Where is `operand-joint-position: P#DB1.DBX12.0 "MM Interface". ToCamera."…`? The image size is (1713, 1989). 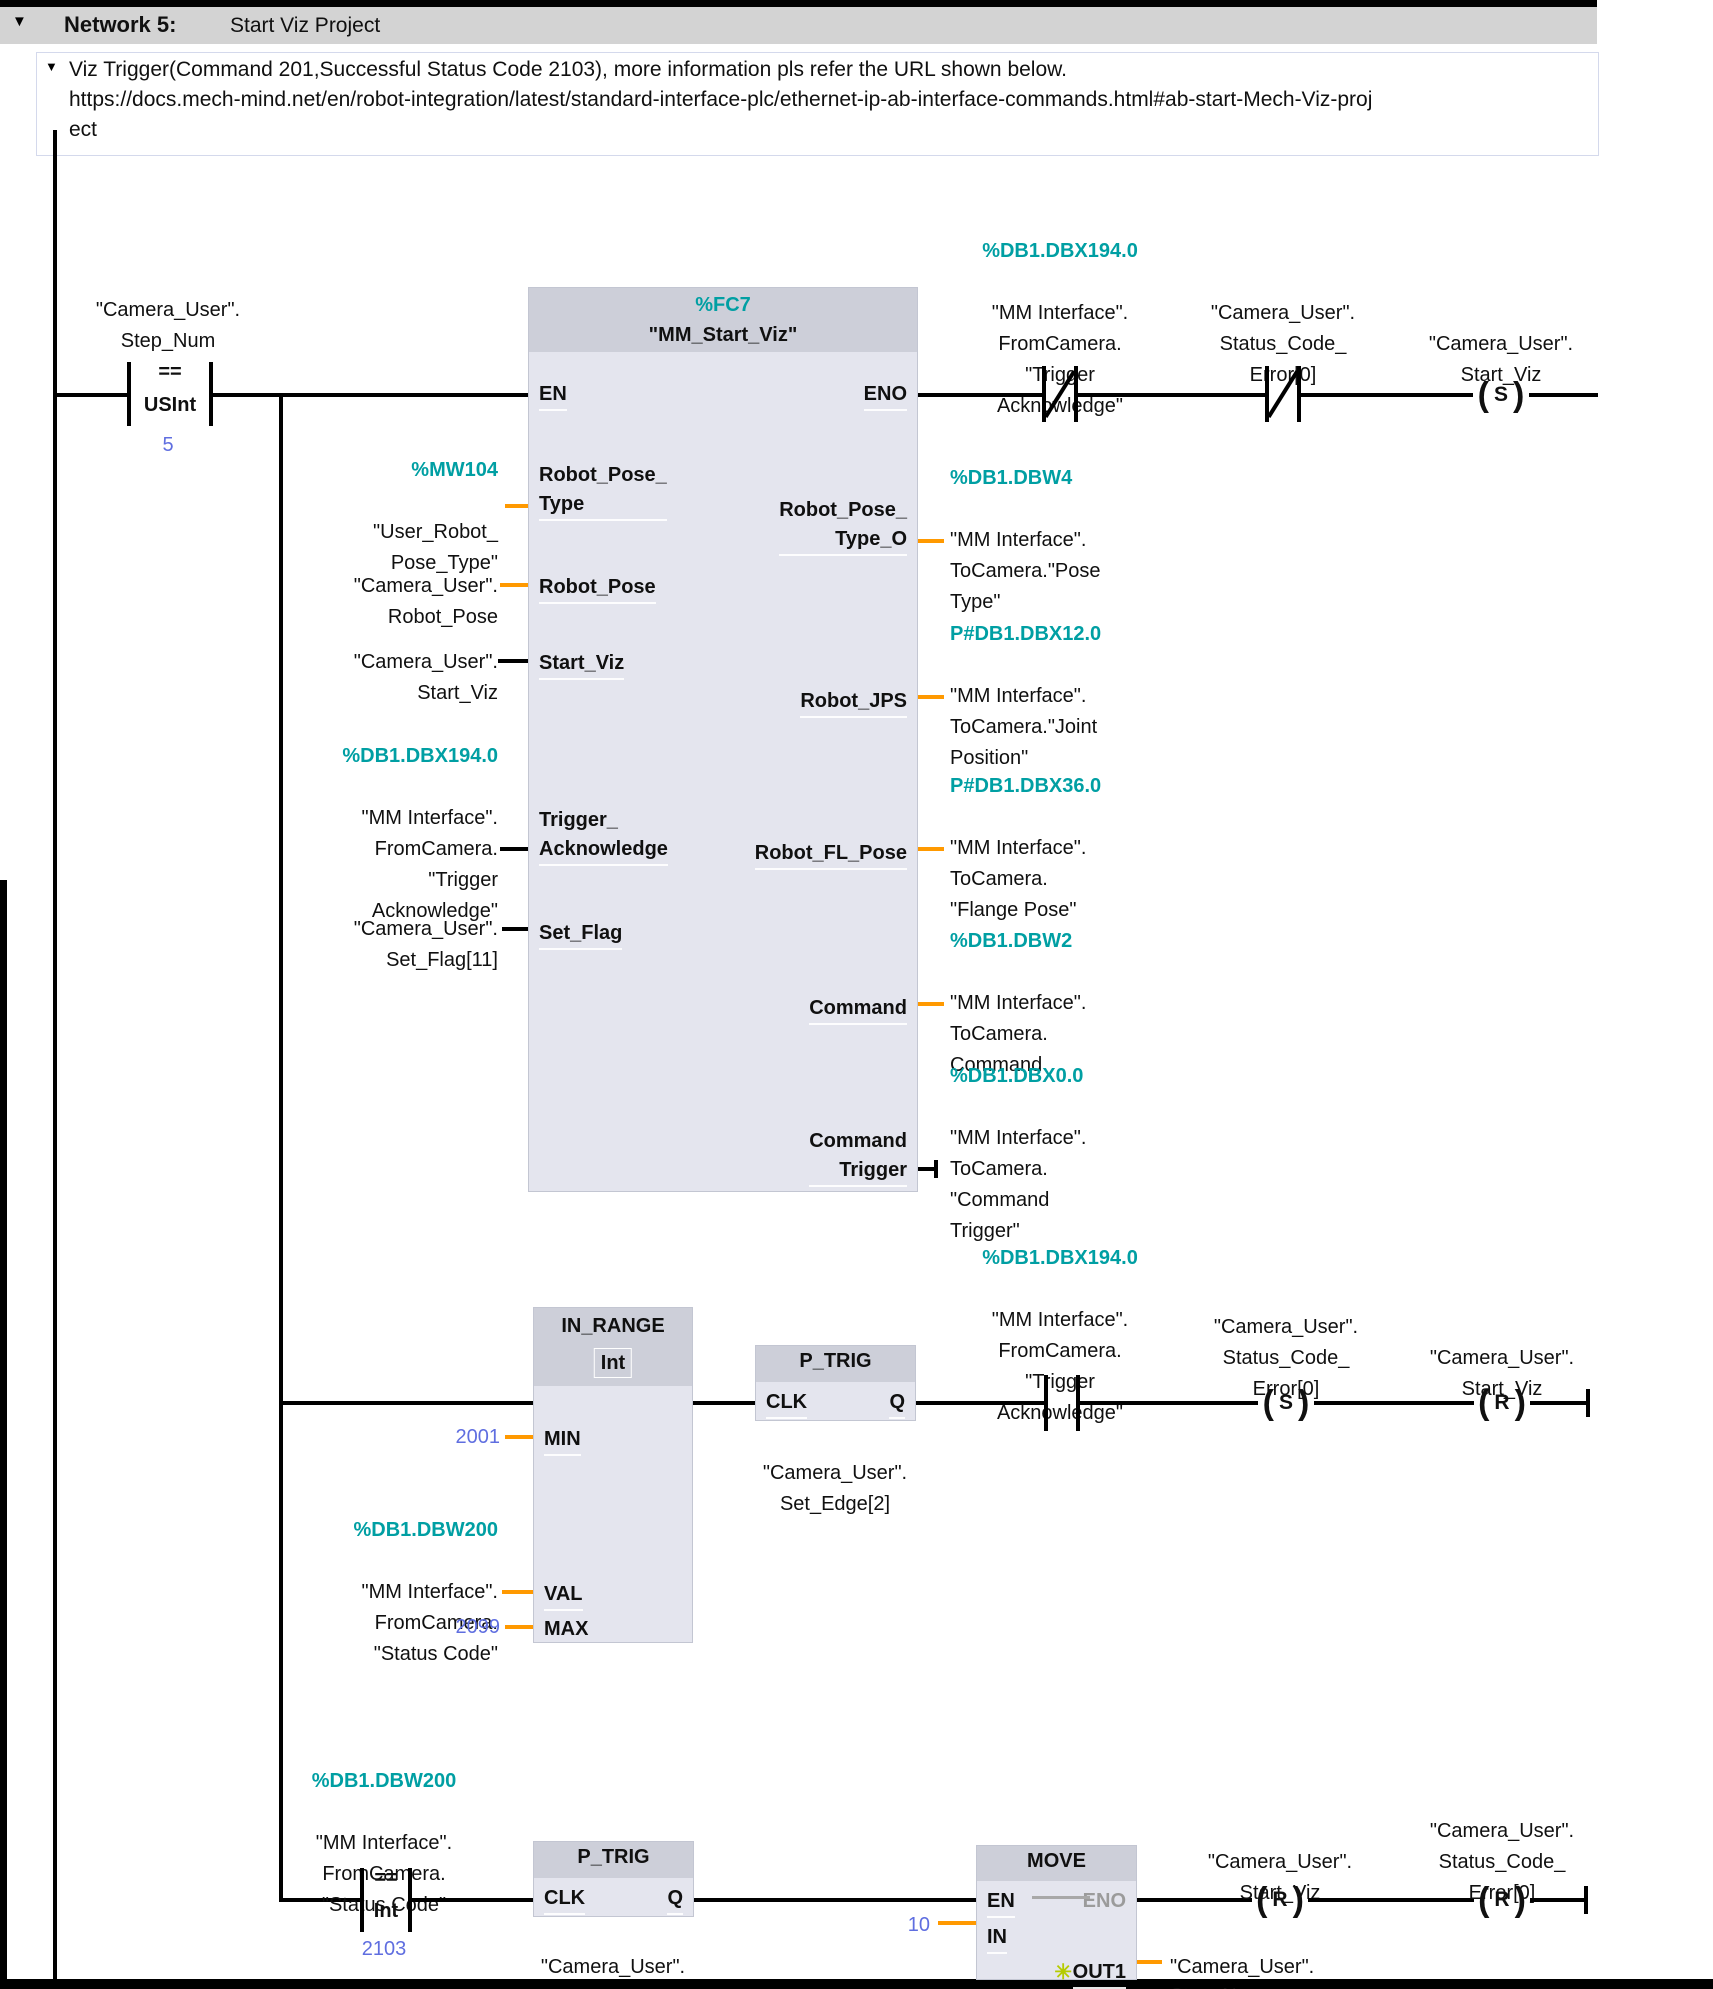 operand-joint-position: P#DB1.DBX12.0 "MM Interface". ToCamera."… is located at coordinates (1025, 696).